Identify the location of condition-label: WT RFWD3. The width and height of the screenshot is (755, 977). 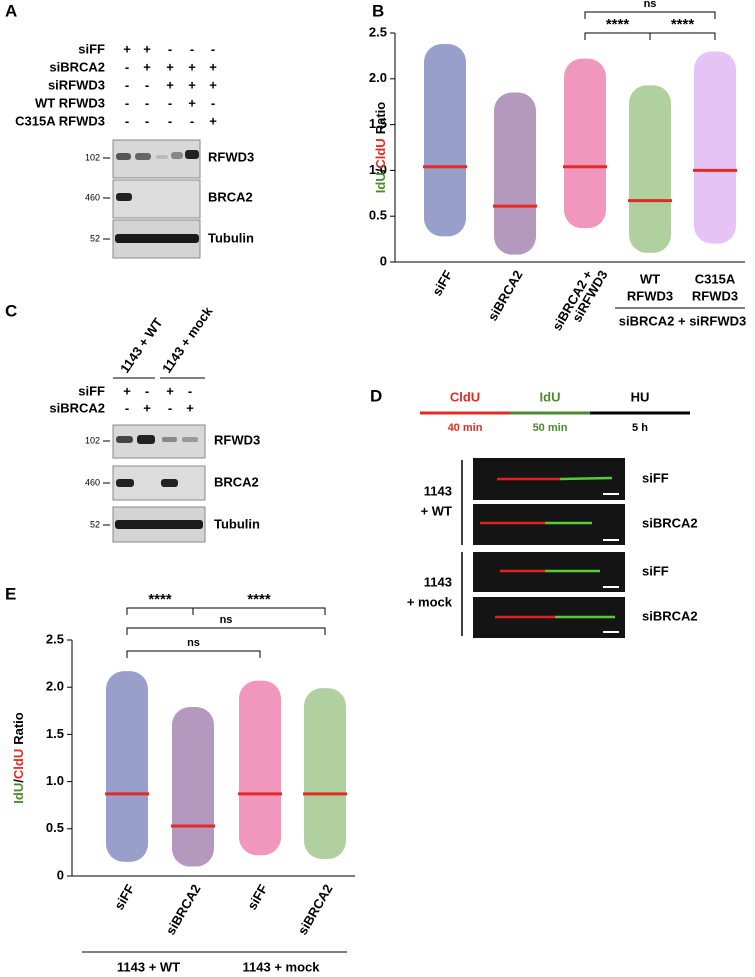
(70, 102).